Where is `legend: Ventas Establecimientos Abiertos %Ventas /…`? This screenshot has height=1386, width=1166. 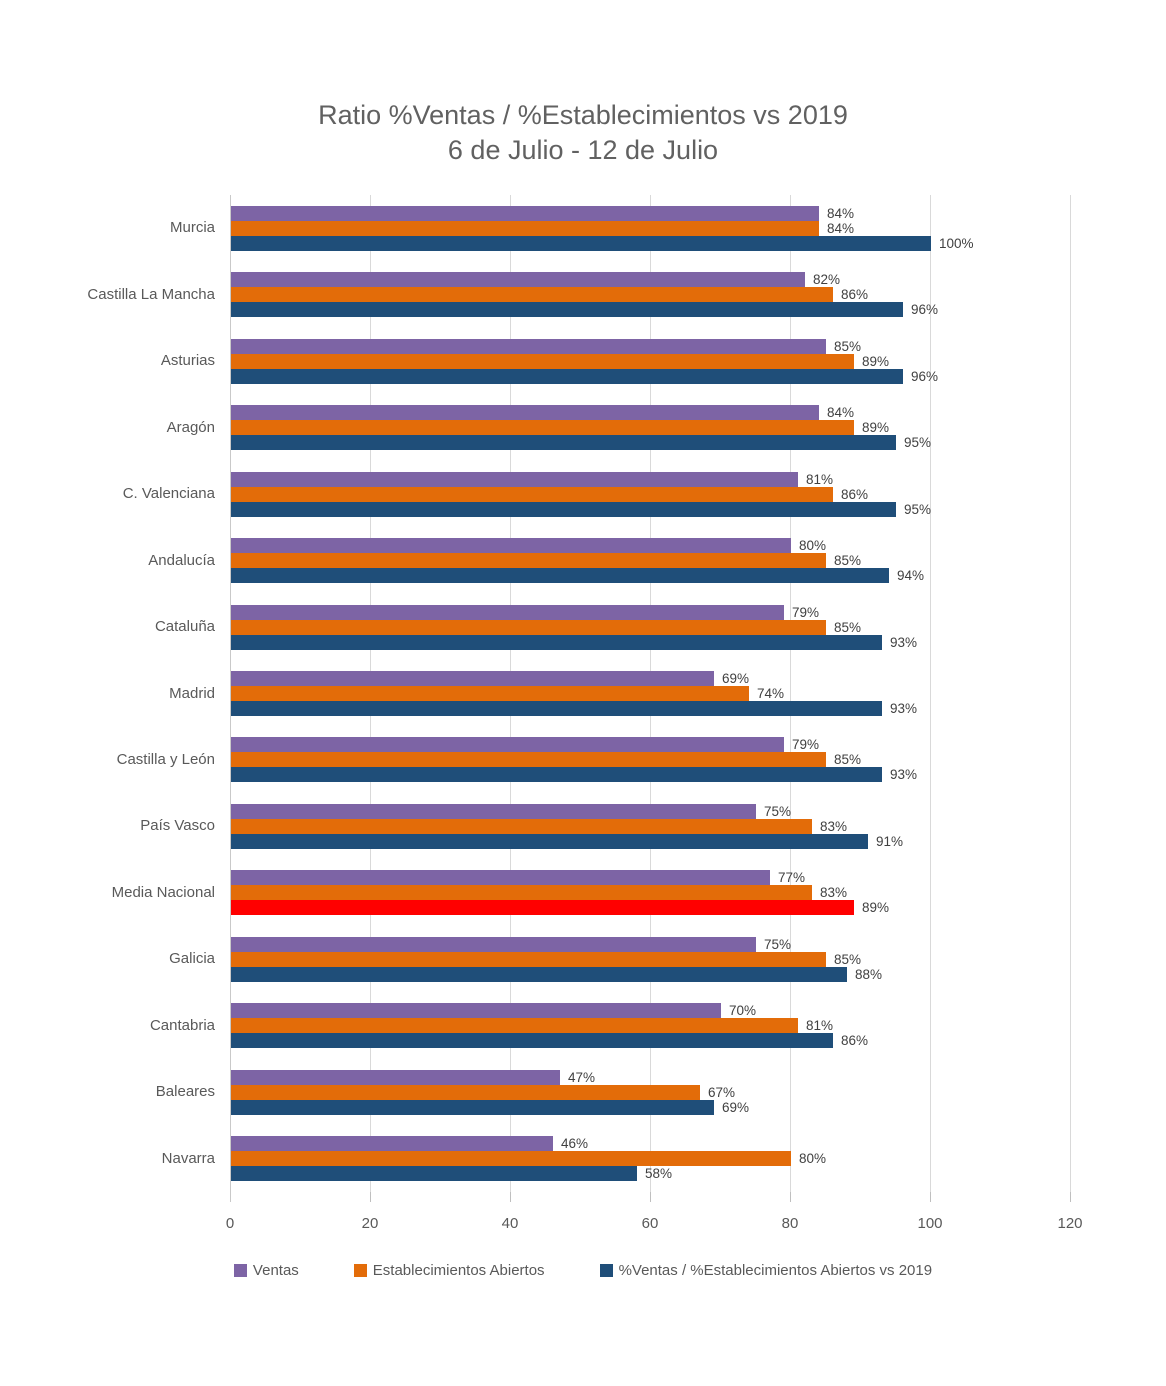
legend: Ventas Establecimientos Abiertos %Ventas /… is located at coordinates (583, 1270).